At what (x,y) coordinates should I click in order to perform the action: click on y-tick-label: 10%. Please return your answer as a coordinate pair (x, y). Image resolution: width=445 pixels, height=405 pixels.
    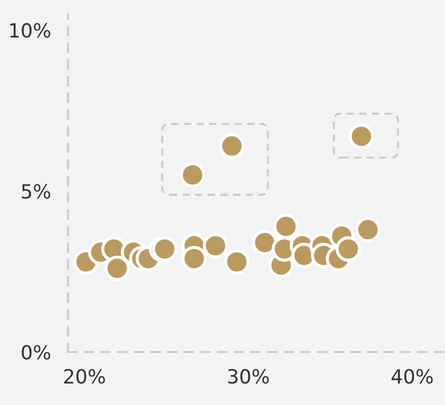
    Looking at the image, I should click on (30, 30).